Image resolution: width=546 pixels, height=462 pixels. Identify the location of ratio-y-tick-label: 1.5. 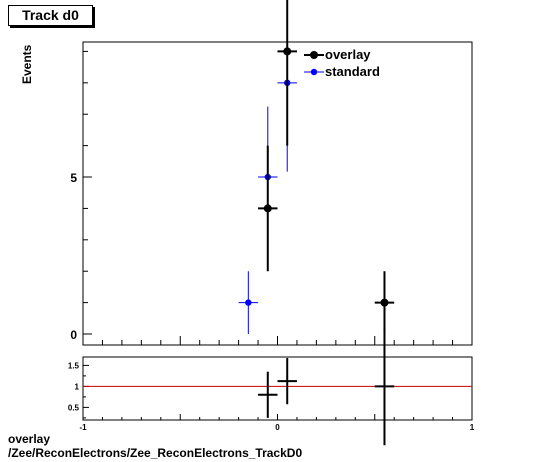
(74, 365).